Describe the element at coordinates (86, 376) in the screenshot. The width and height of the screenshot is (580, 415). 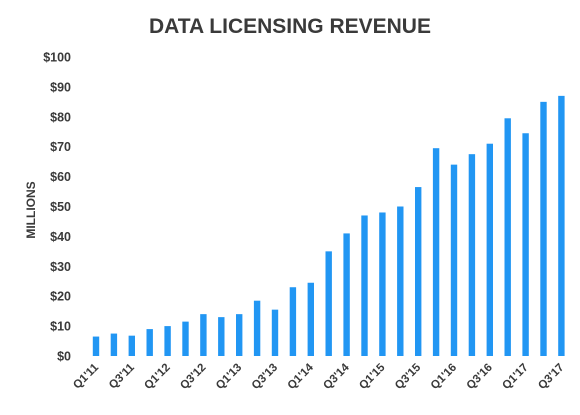
I see `x-tick-label: Q1'11` at that location.